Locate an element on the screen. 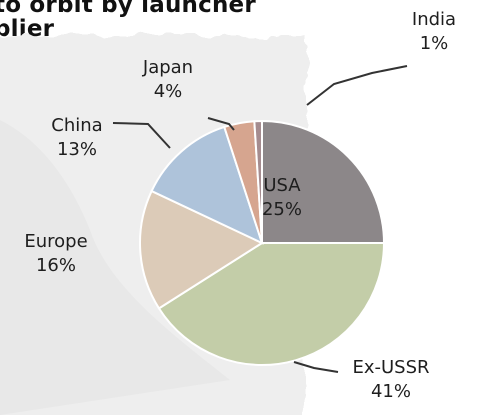 The width and height of the screenshot is (481, 415). label-usa: USA 25% is located at coordinates (282, 198).